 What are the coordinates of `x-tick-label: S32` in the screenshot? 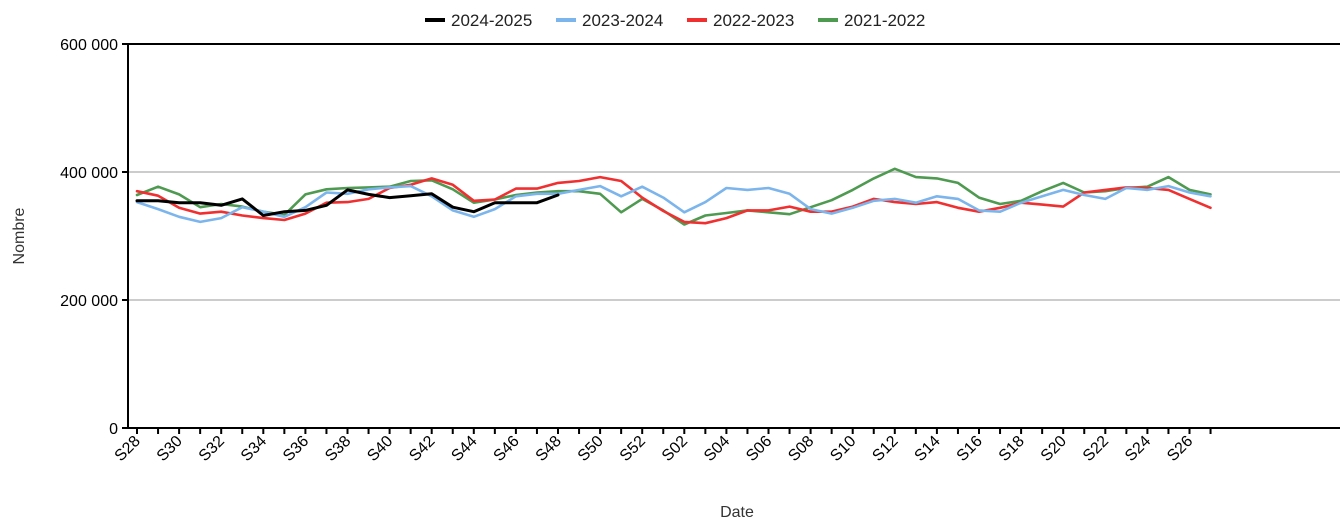 It's located at (212, 449).